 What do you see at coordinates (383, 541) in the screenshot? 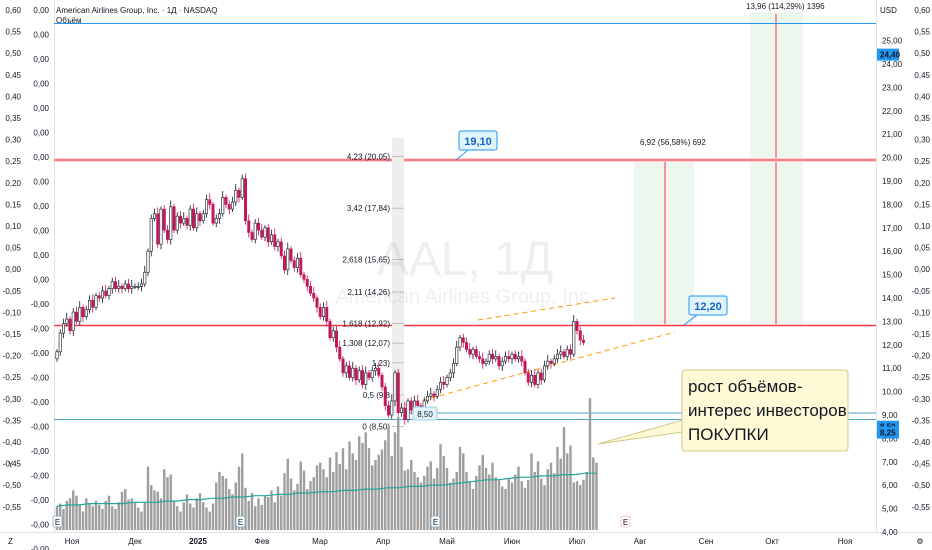
I see `time-axis-tick: Апр` at bounding box center [383, 541].